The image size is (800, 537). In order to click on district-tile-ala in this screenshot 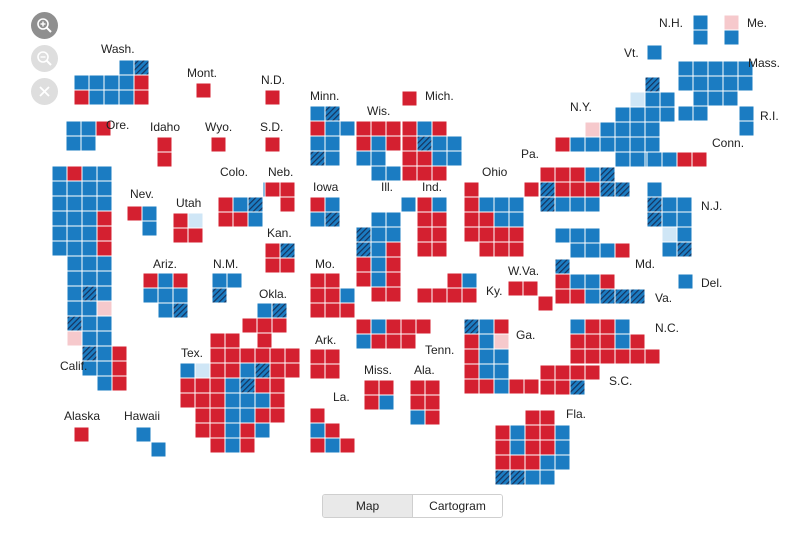, I will do `click(417, 417)`.